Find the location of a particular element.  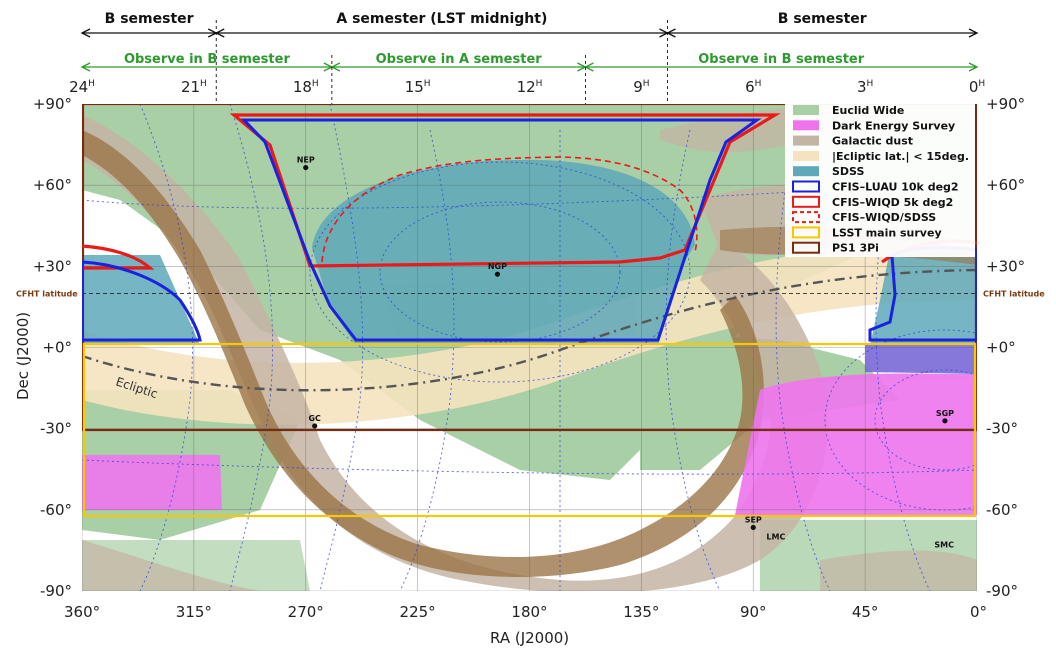

dec-tick-left-1: +60° is located at coordinates (52, 185).